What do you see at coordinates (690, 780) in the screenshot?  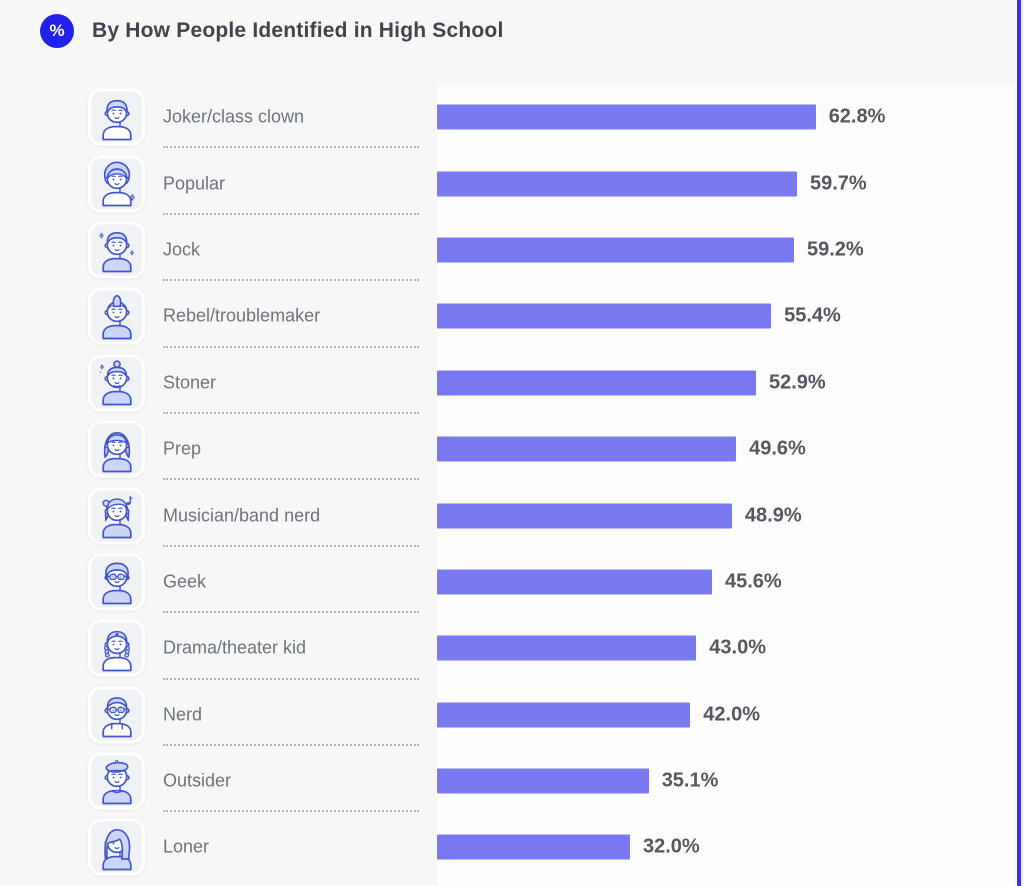 I see `value-label: 35.1%` at bounding box center [690, 780].